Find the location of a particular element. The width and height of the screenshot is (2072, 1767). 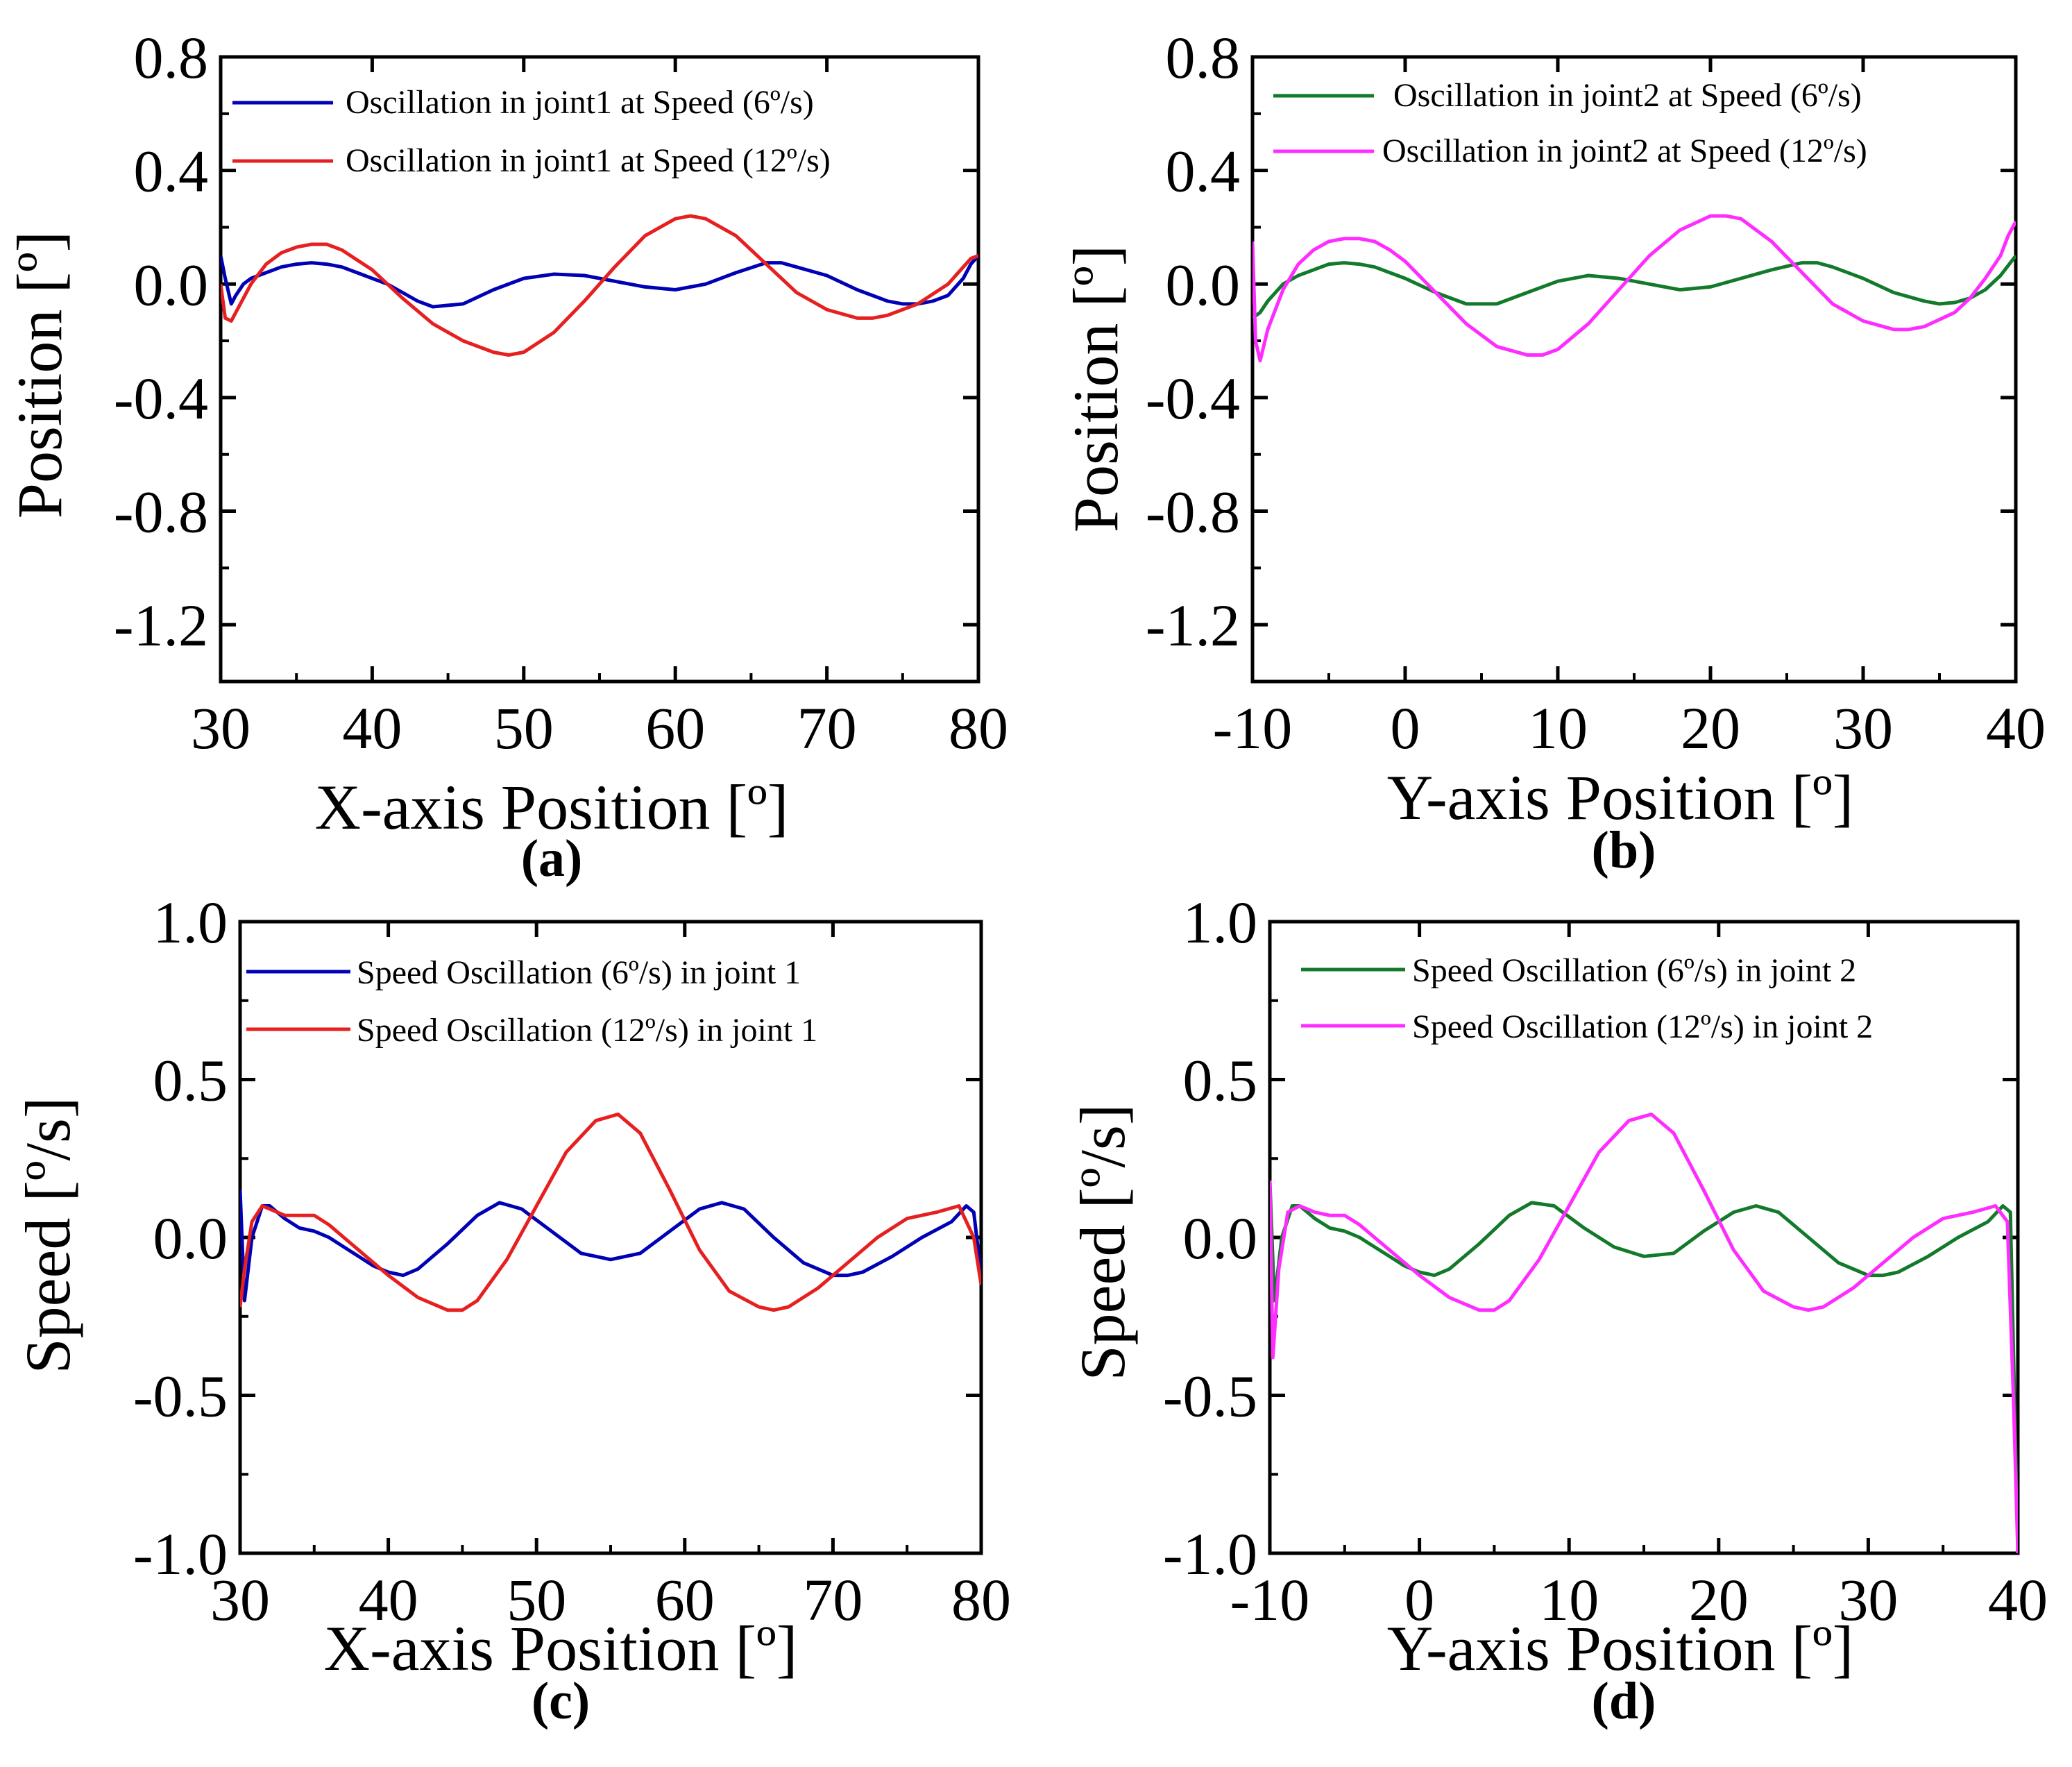

panel-d-x-tick-label-40: 40 is located at coordinates (2018, 1599).